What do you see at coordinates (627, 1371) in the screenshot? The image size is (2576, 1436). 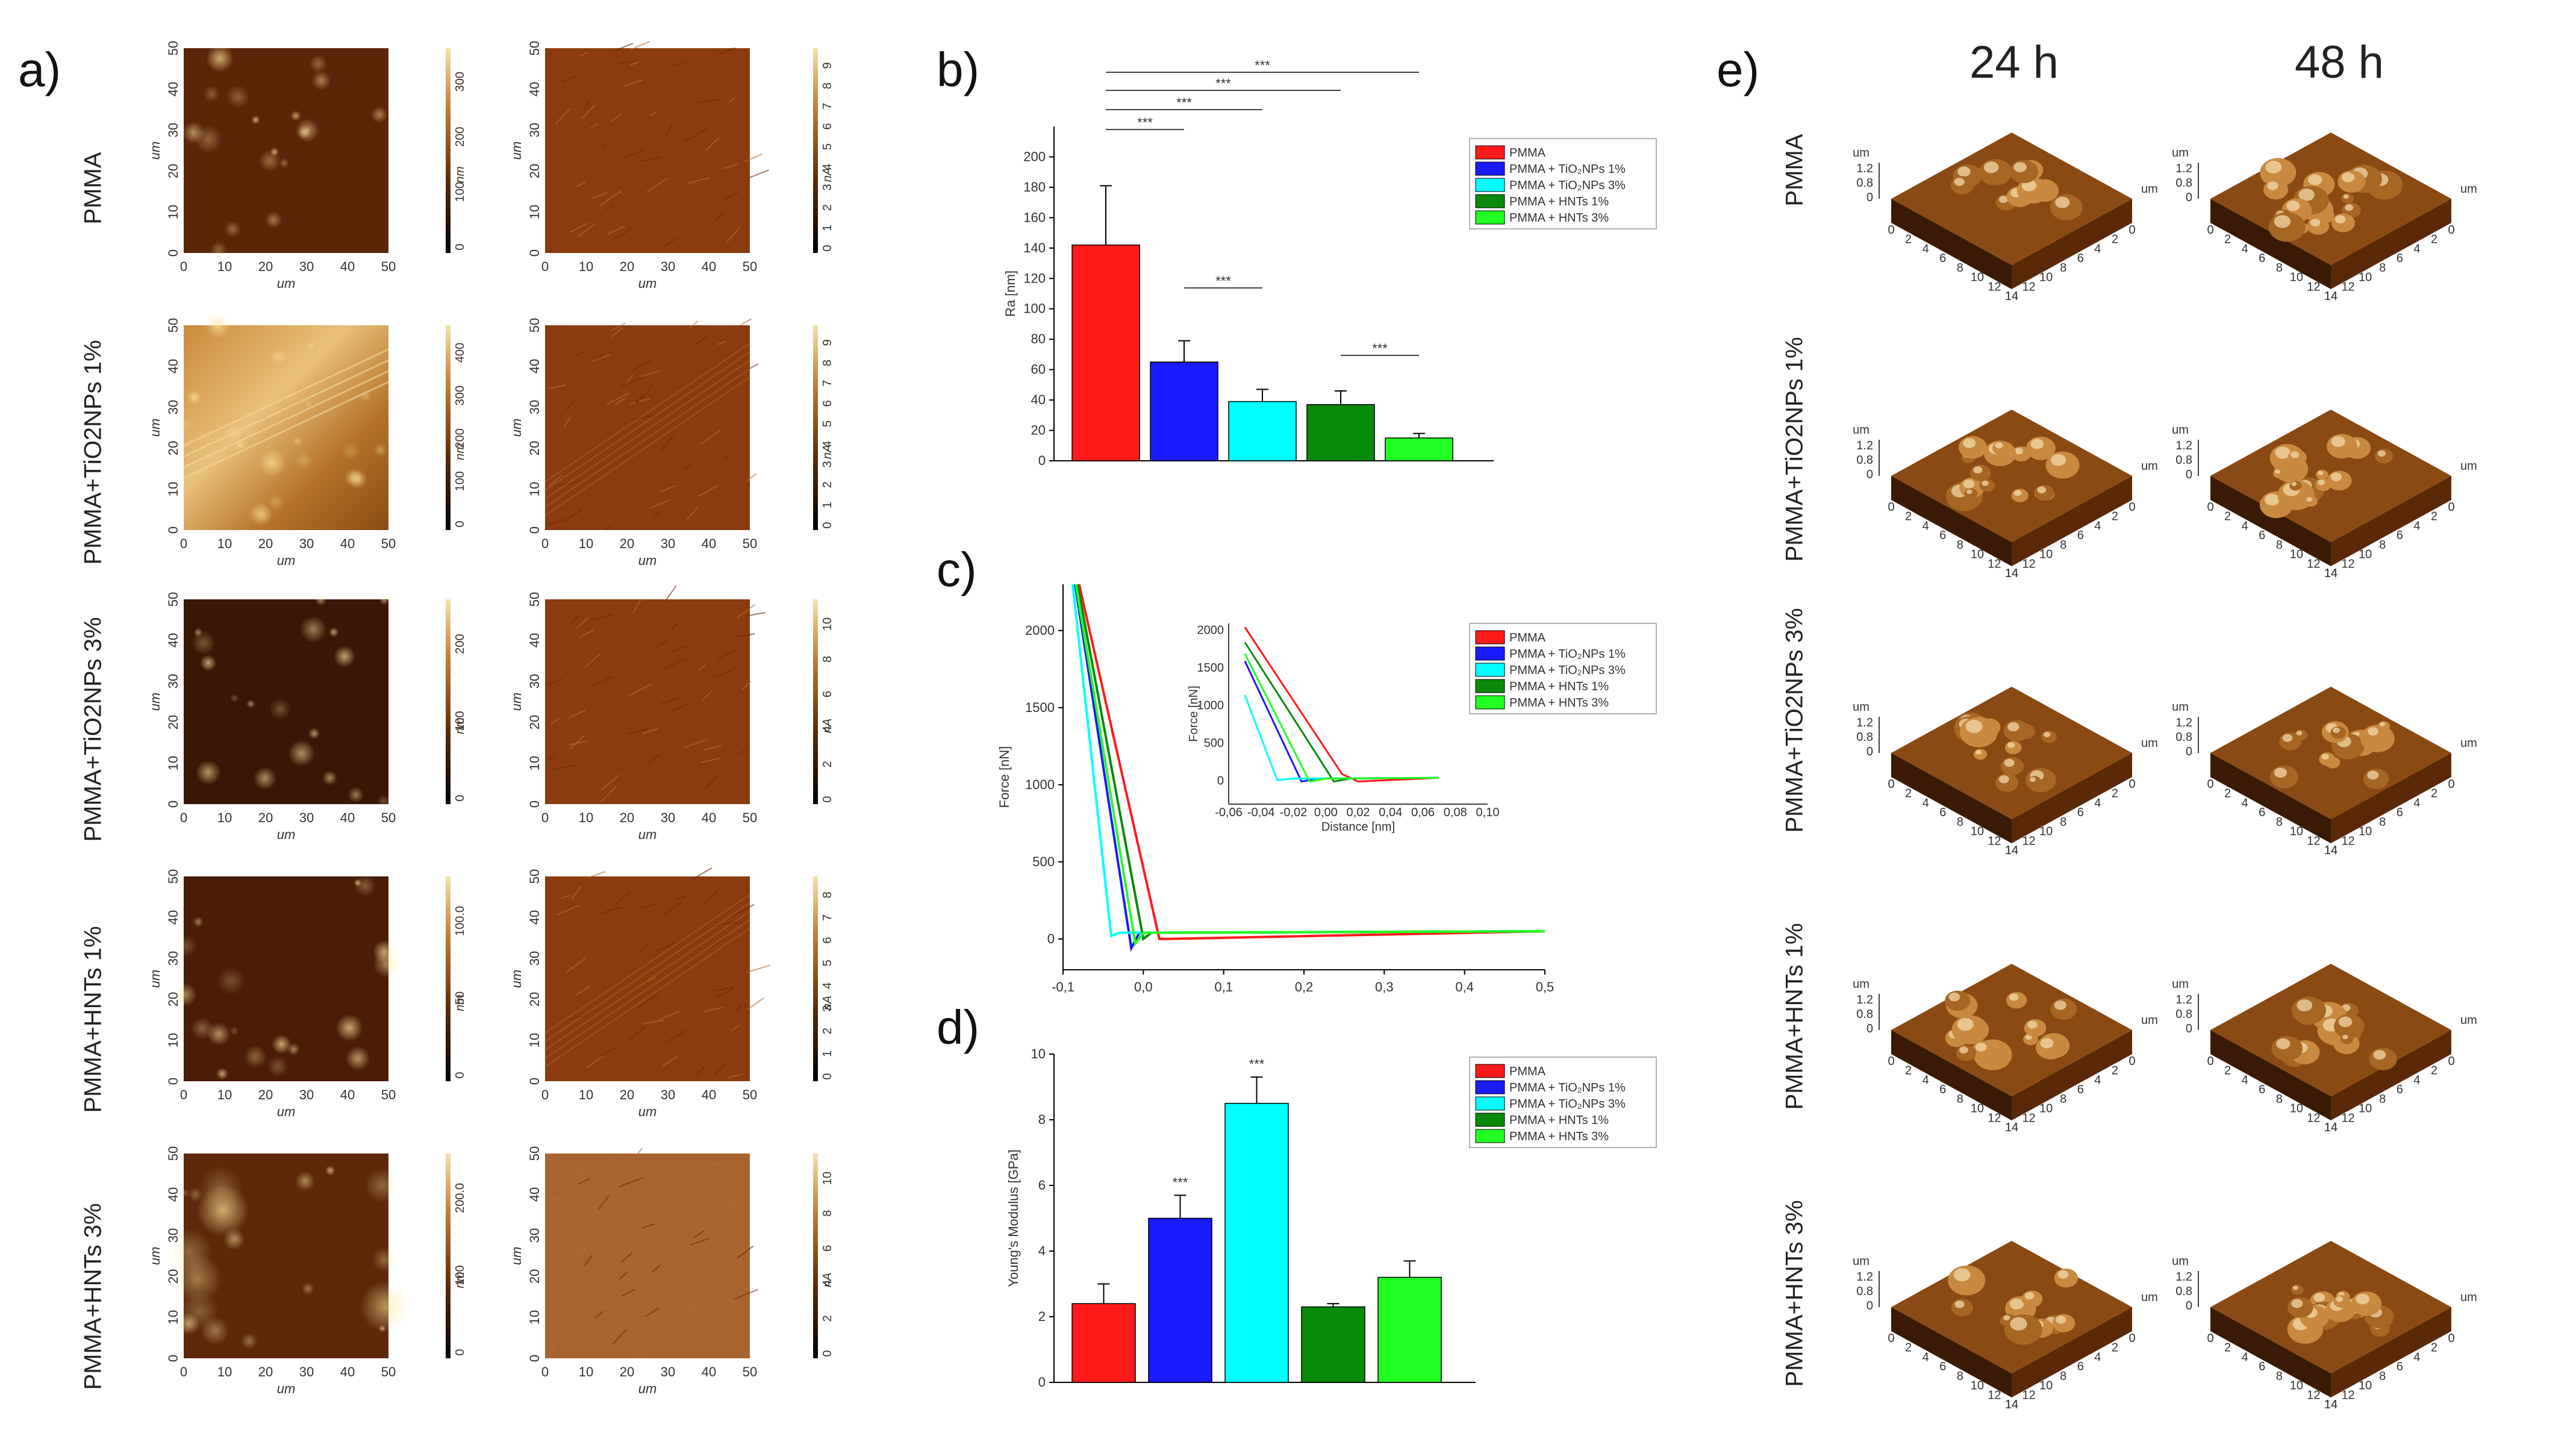 I see `x-tick: 20` at bounding box center [627, 1371].